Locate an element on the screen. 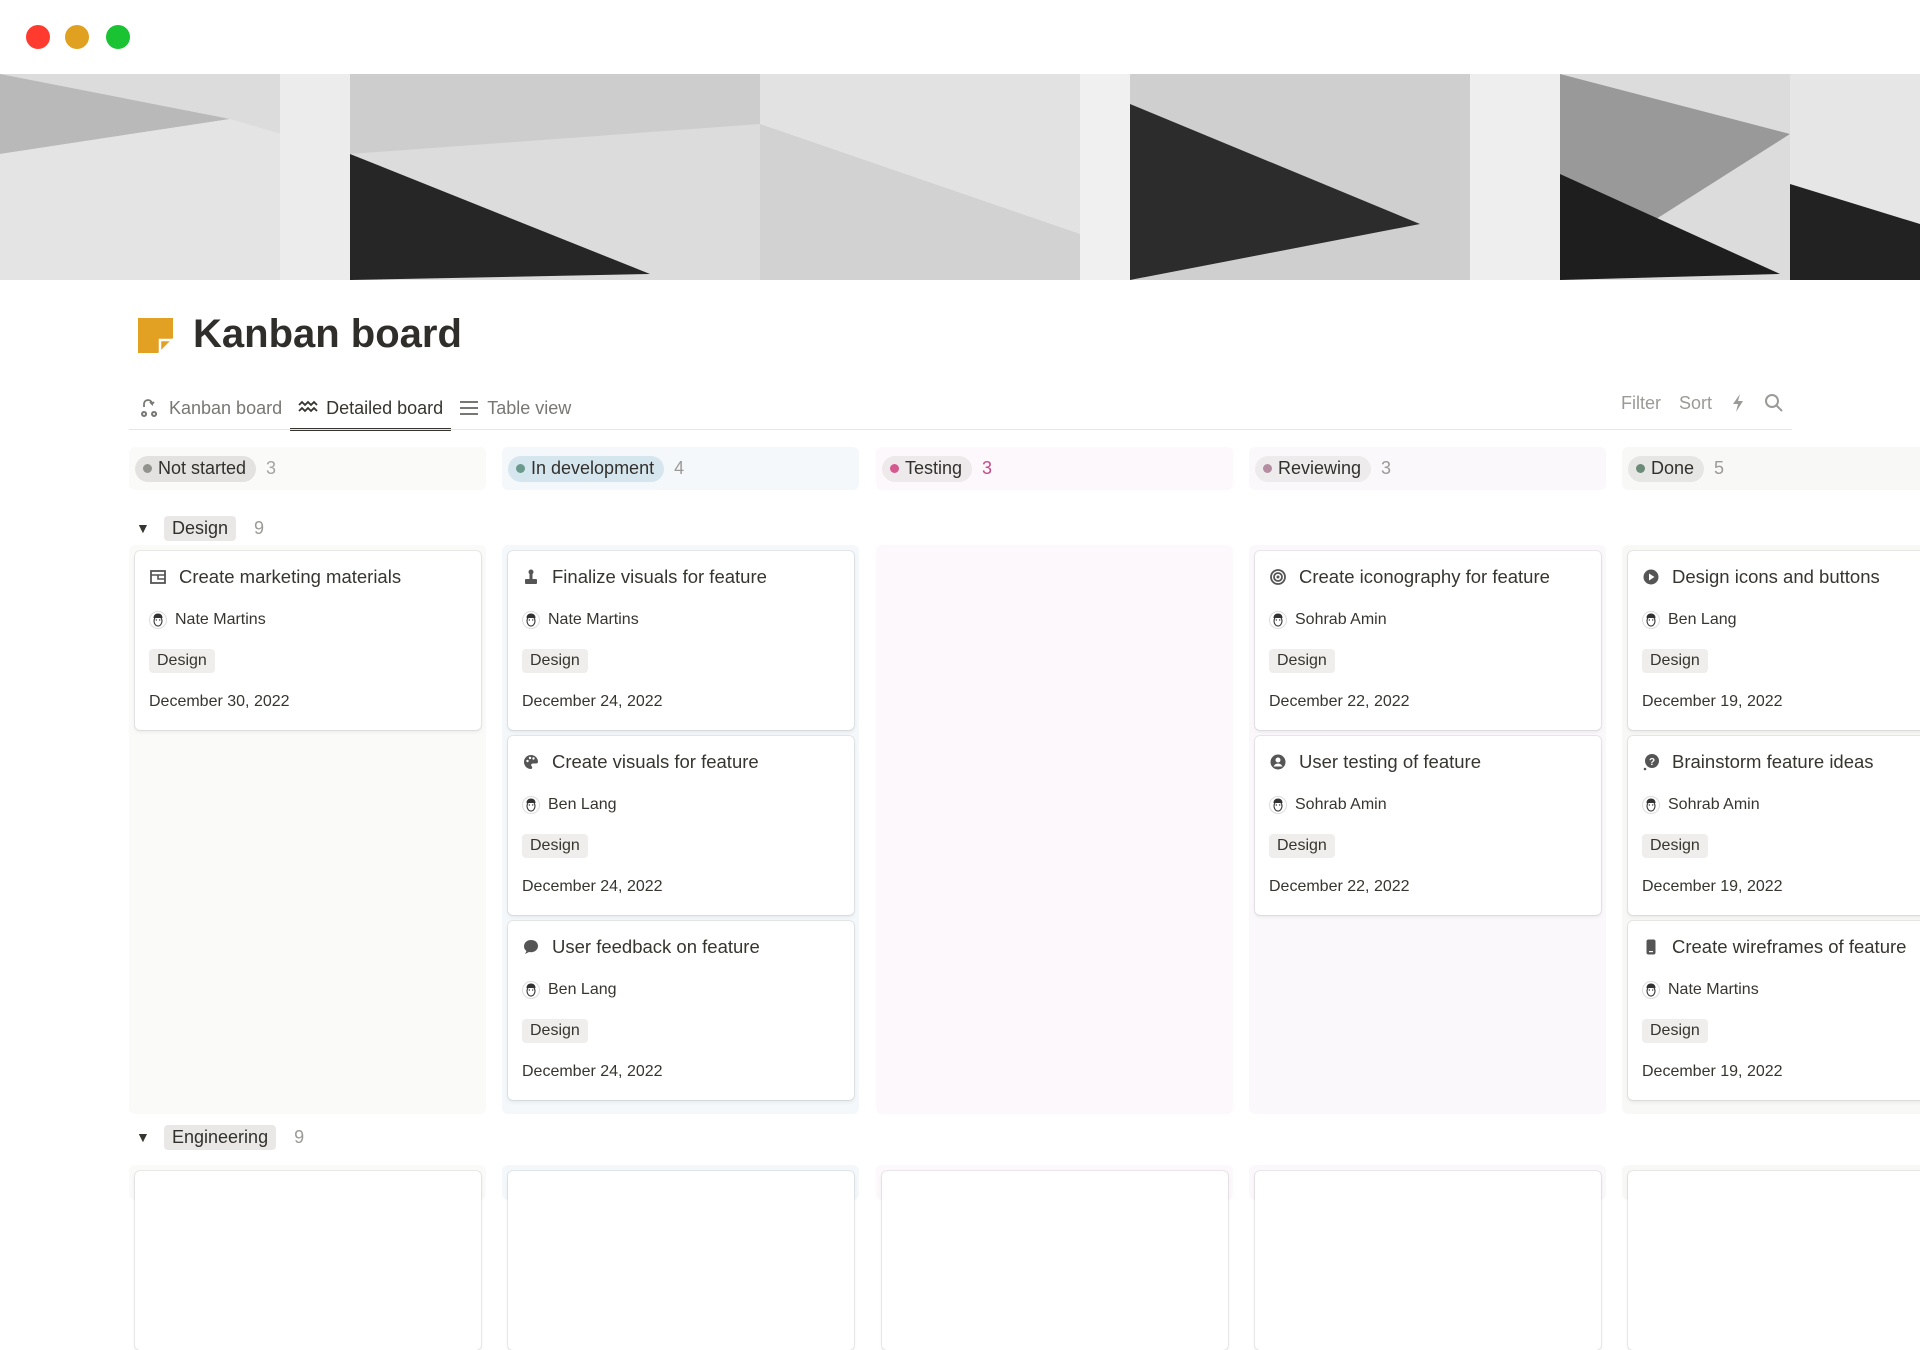 Image resolution: width=1920 pixels, height=1350 pixels. group-label: Design is located at coordinates (200, 528).